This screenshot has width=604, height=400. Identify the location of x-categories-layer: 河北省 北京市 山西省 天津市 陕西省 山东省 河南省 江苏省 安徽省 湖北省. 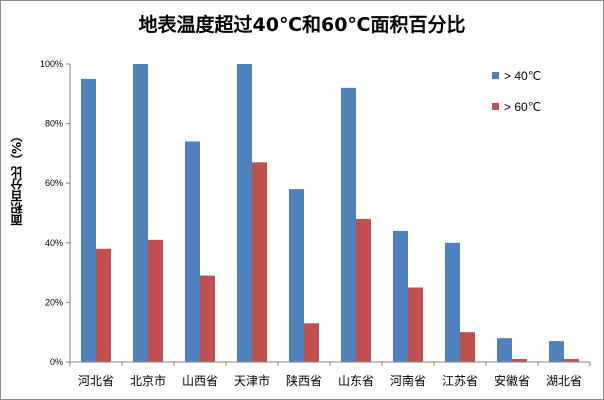
(330, 375).